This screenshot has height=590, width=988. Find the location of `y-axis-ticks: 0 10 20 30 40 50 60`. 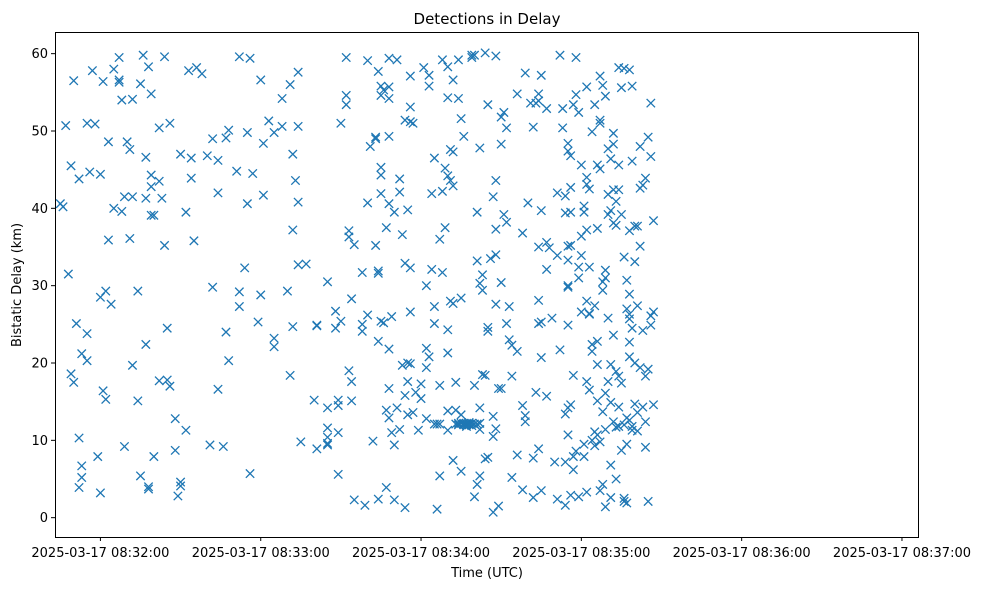

y-axis-ticks: 0 10 20 30 40 50 60 is located at coordinates (43, 286).